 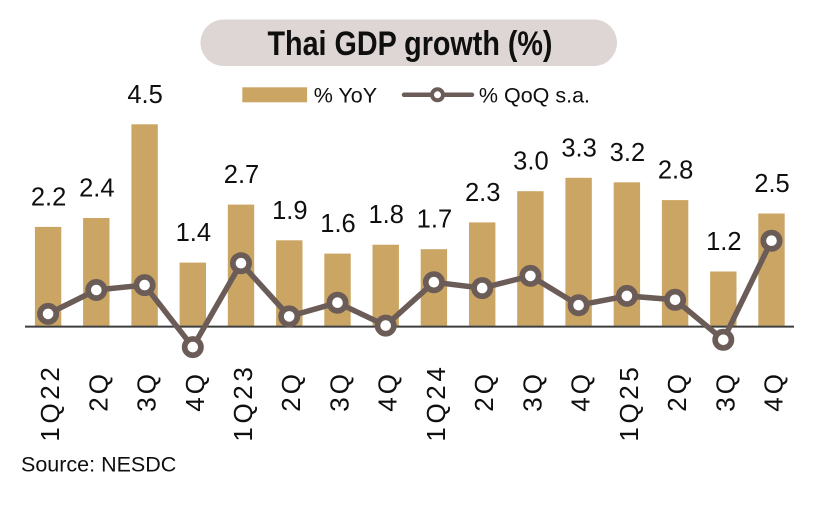 What do you see at coordinates (144, 95) in the screenshot?
I see `svg-text: 4.5` at bounding box center [144, 95].